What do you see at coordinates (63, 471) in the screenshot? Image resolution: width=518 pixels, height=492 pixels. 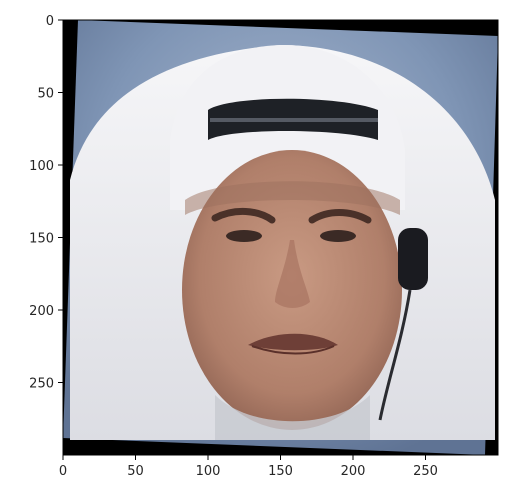 I see `x-tick-label: 0` at bounding box center [63, 471].